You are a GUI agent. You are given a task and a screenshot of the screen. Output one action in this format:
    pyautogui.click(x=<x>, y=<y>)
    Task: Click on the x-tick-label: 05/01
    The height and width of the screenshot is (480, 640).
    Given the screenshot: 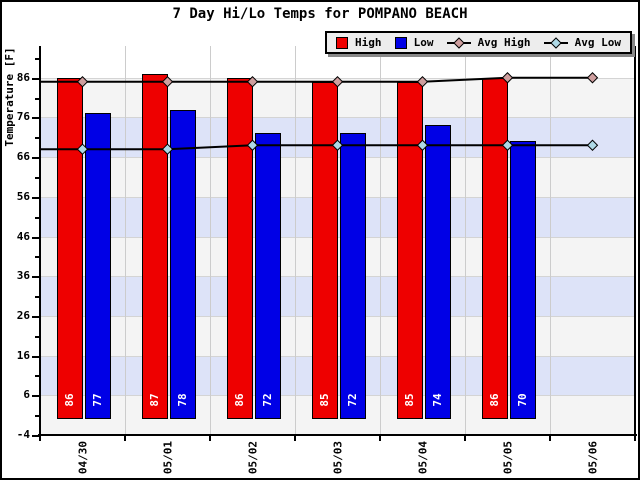 What is the action you would take?
    pyautogui.click(x=167, y=457)
    